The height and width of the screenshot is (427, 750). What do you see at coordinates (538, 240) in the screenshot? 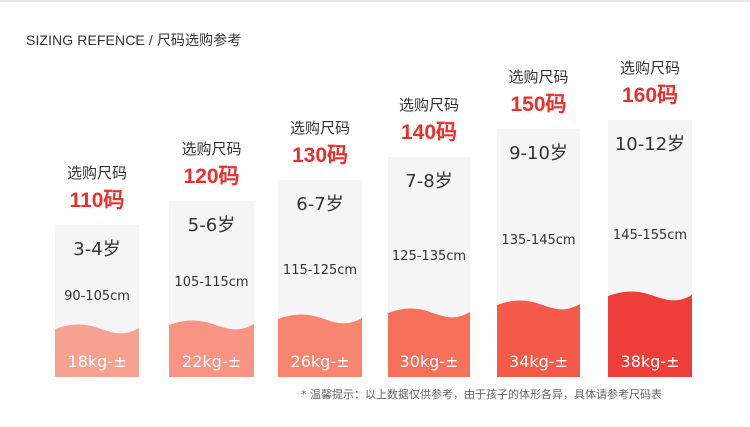
I see `height-range: 135-145cm` at bounding box center [538, 240].